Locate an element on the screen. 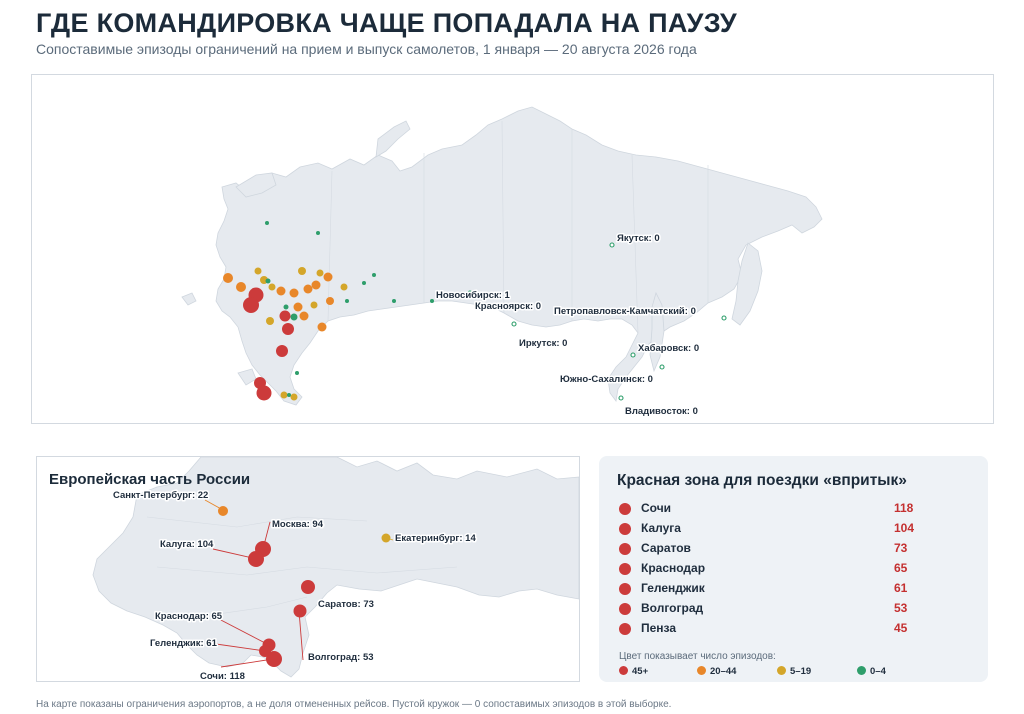 Image resolution: width=1024 pixels, height=714 pixels. krasnoyarsk-label: Красноярск: 0 is located at coordinates (508, 306).